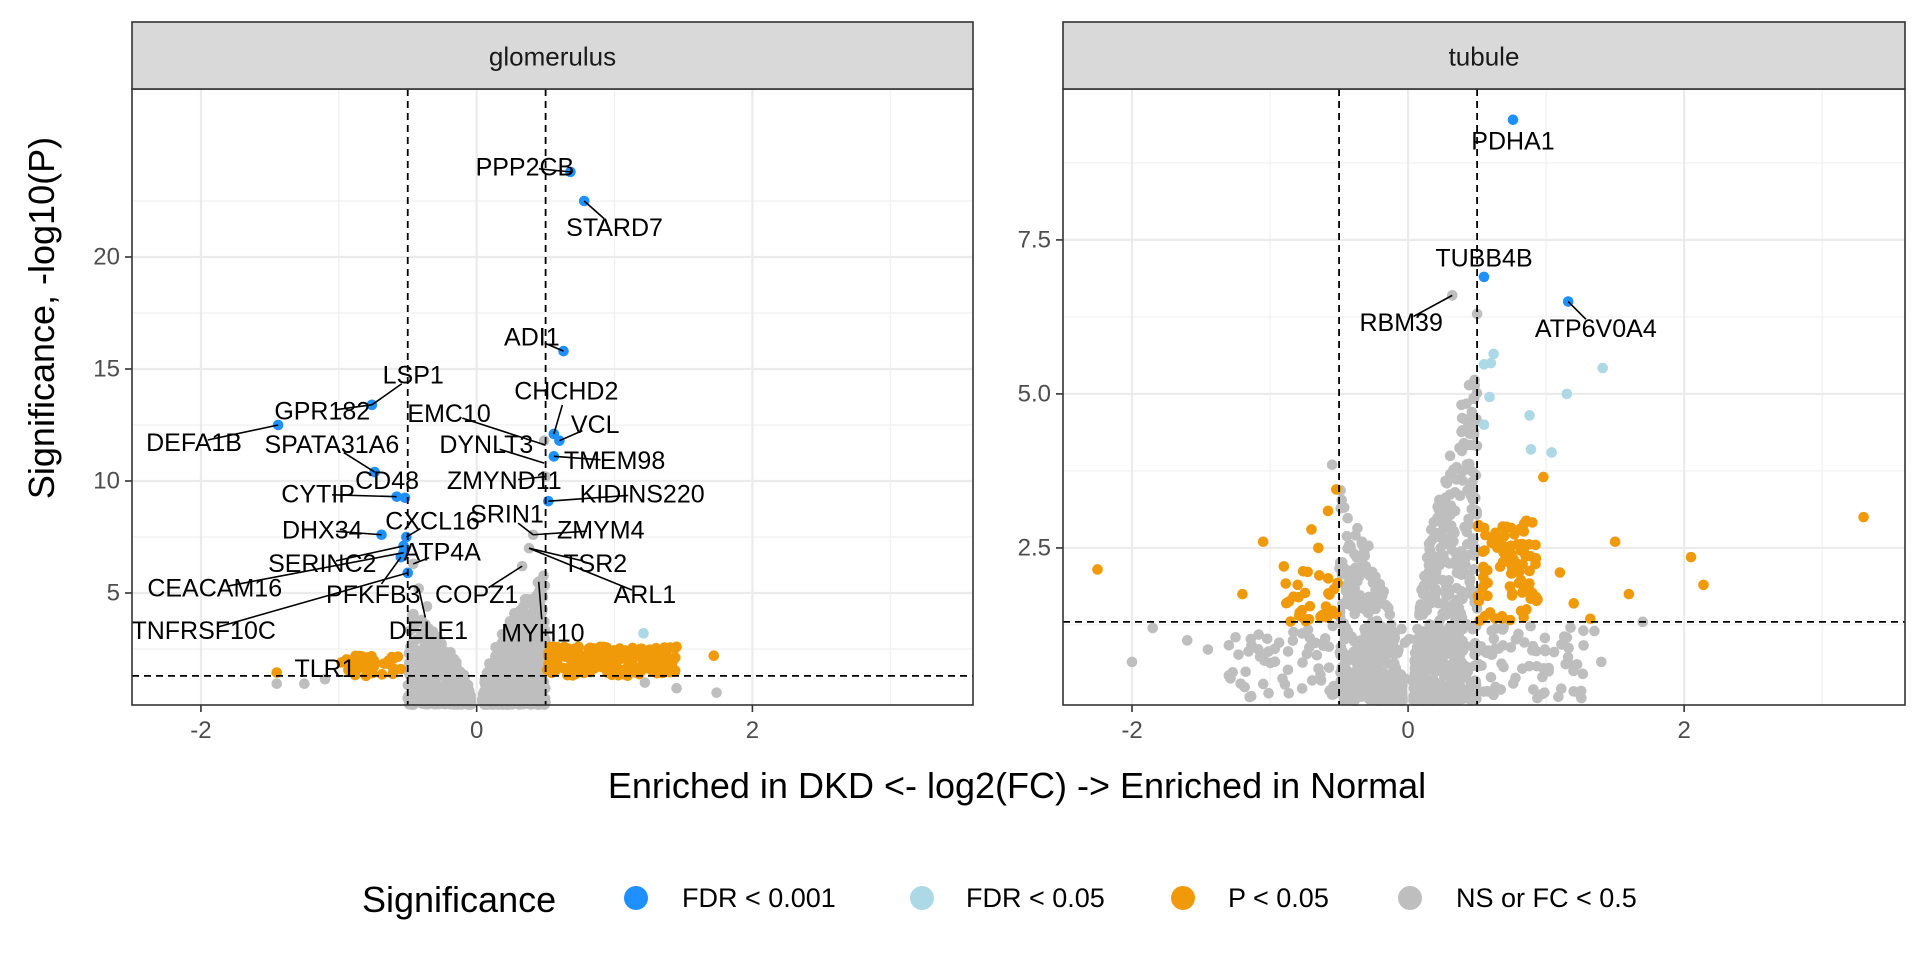  Describe the element at coordinates (1183, 898) in the screenshot. I see `legend-key-p05` at that location.